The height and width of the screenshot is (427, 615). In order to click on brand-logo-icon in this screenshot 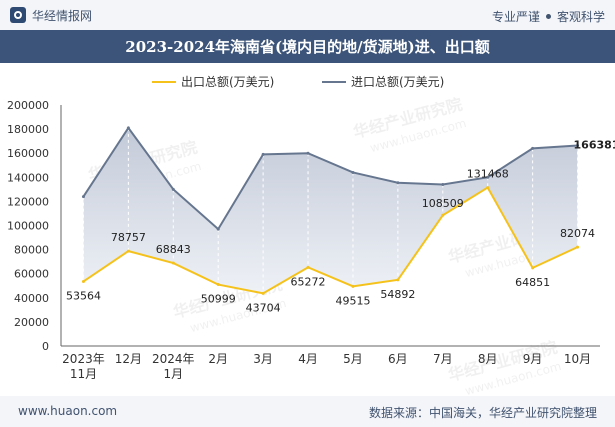, I will do `click(18, 15)`.